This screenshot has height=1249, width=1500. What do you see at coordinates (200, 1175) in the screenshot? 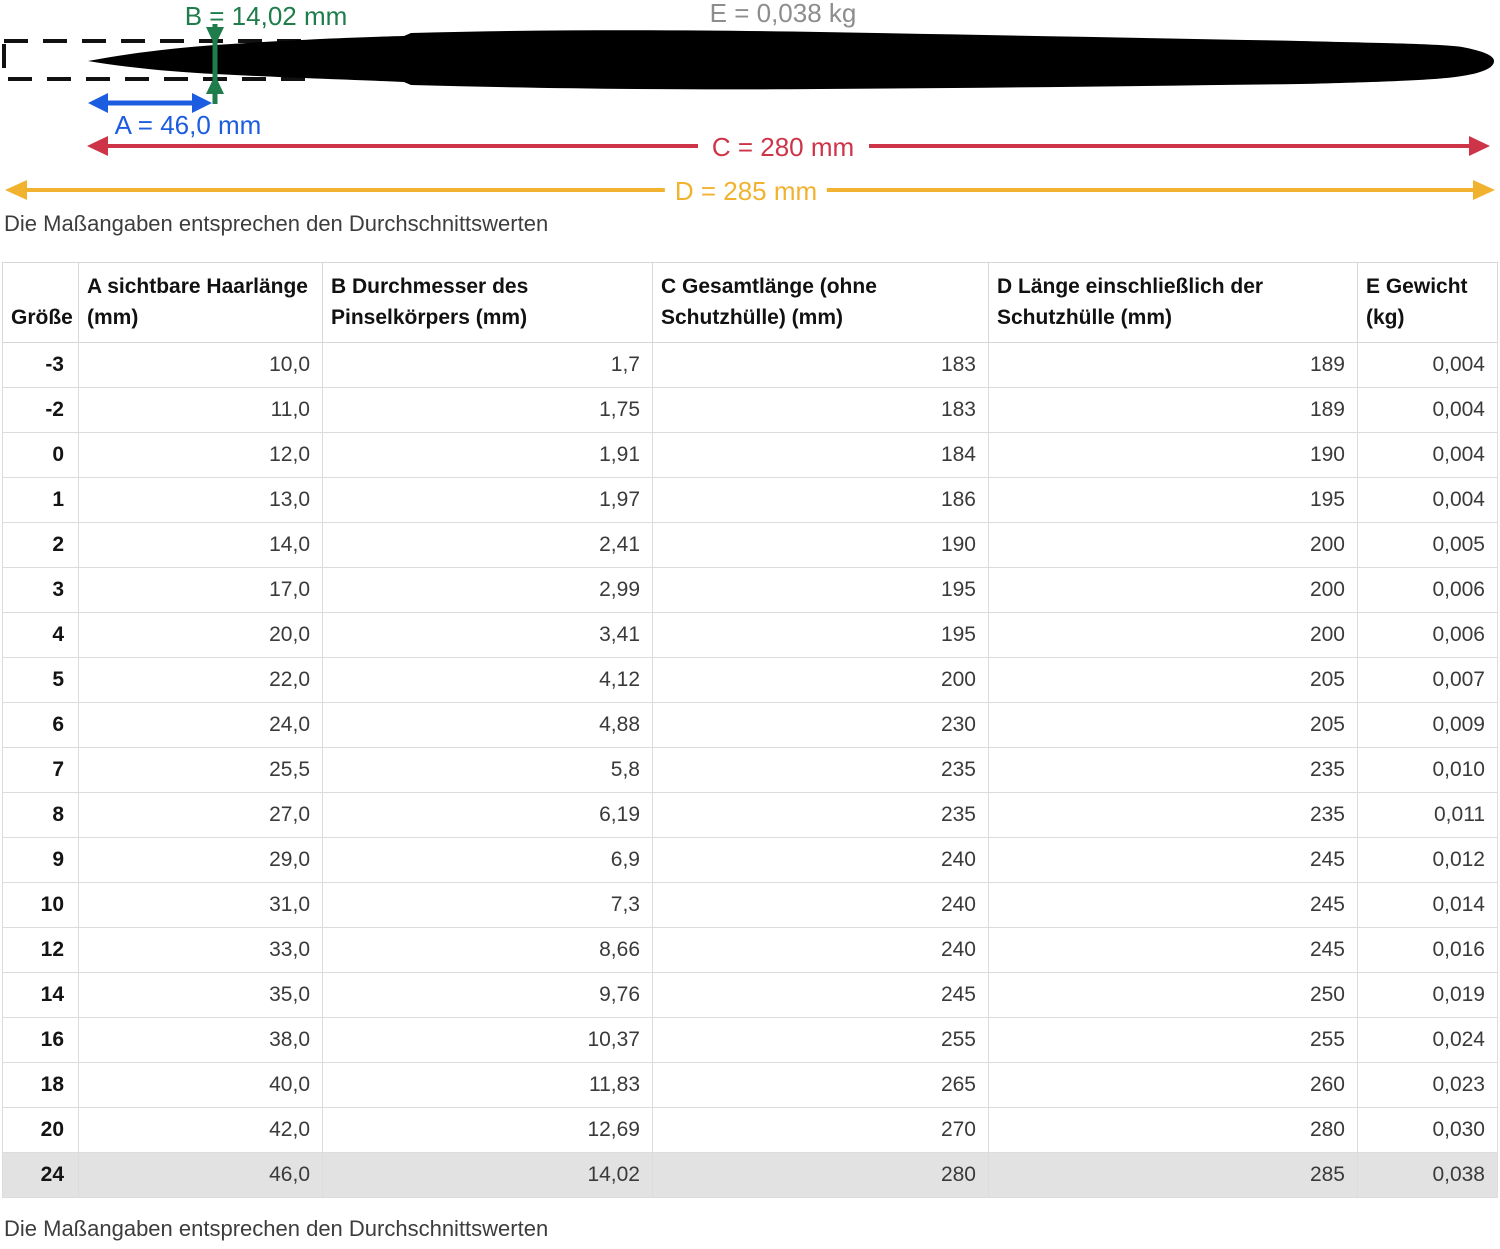
I see `value-cell: 46,0` at bounding box center [200, 1175].